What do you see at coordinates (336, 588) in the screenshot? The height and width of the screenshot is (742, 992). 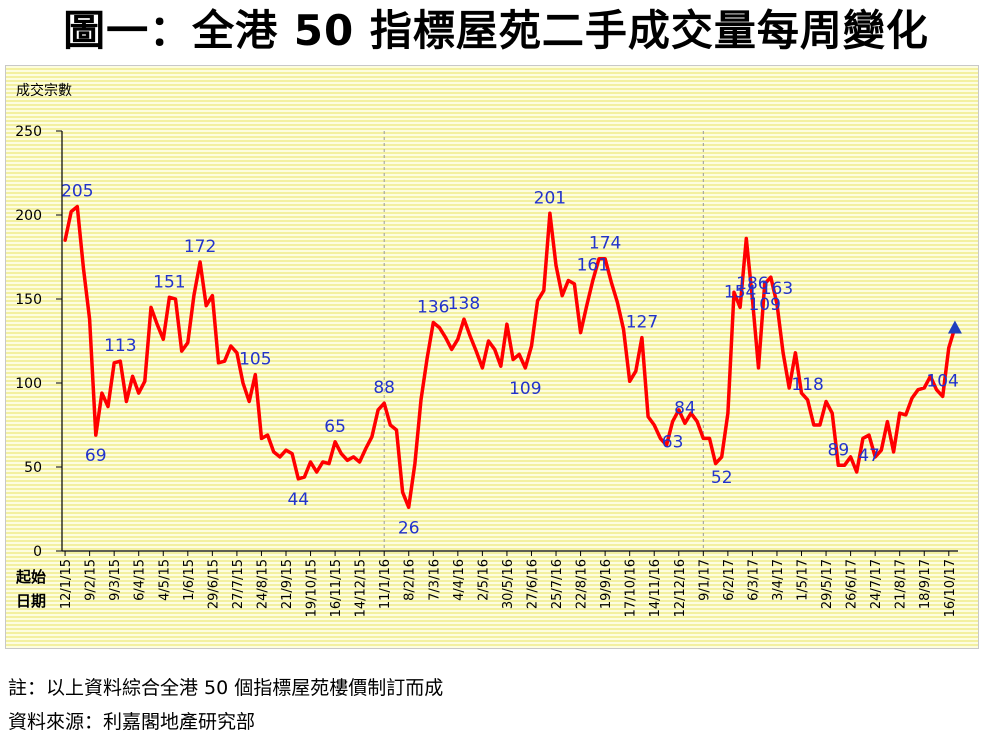 I see `x-tick-label: 16/11/15` at bounding box center [336, 588].